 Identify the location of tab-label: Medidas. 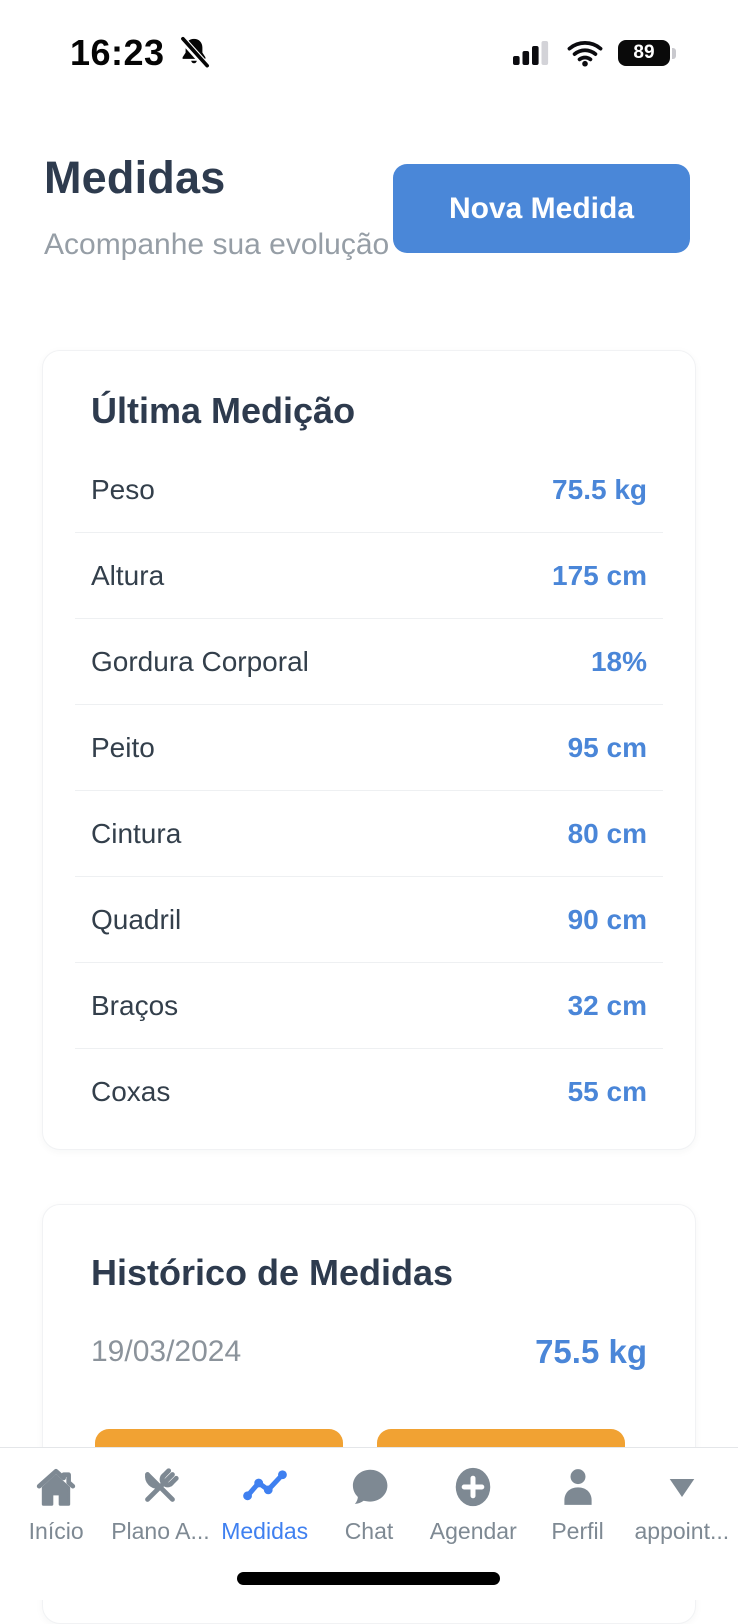
(265, 1531).